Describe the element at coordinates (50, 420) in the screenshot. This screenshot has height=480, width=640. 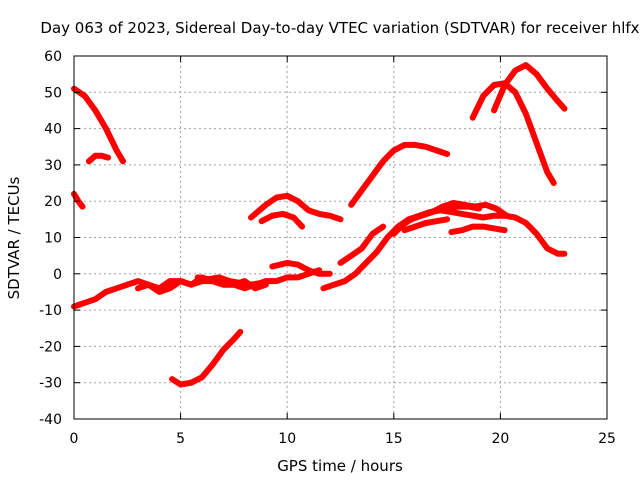
I see `y-tick-label: -40` at that location.